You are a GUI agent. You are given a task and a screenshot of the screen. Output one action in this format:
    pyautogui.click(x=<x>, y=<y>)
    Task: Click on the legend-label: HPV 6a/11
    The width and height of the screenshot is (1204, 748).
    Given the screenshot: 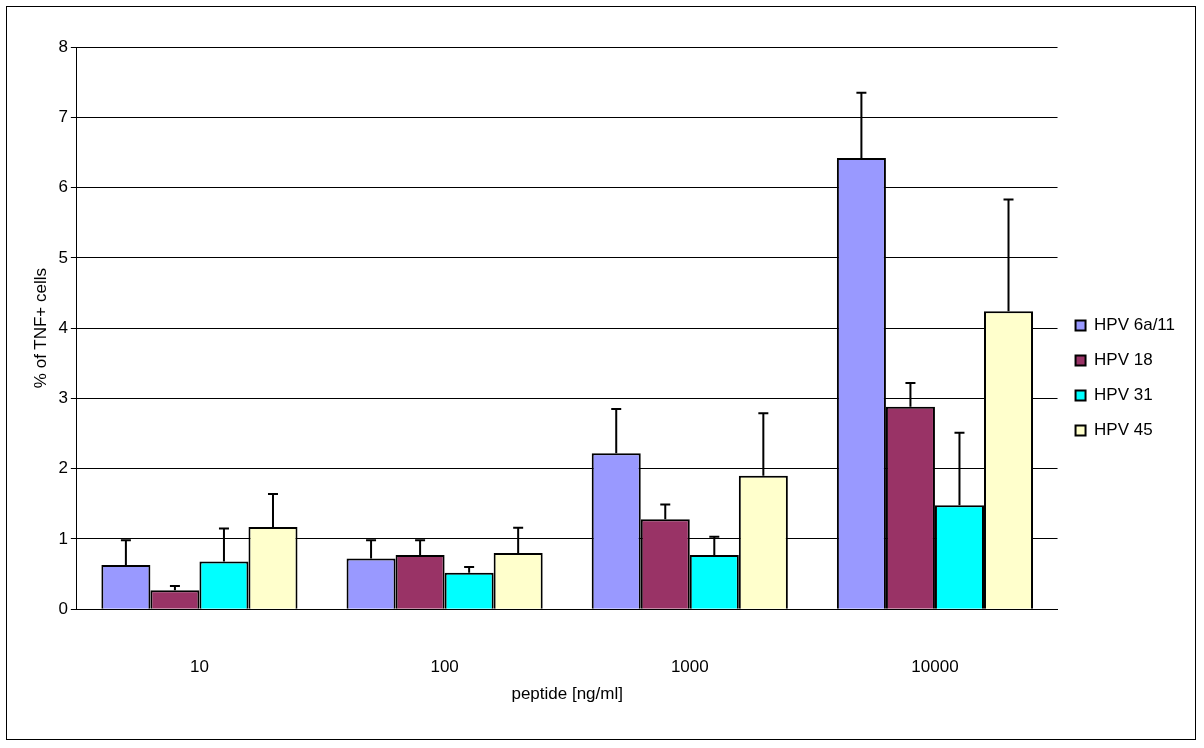 What is the action you would take?
    pyautogui.click(x=1135, y=325)
    